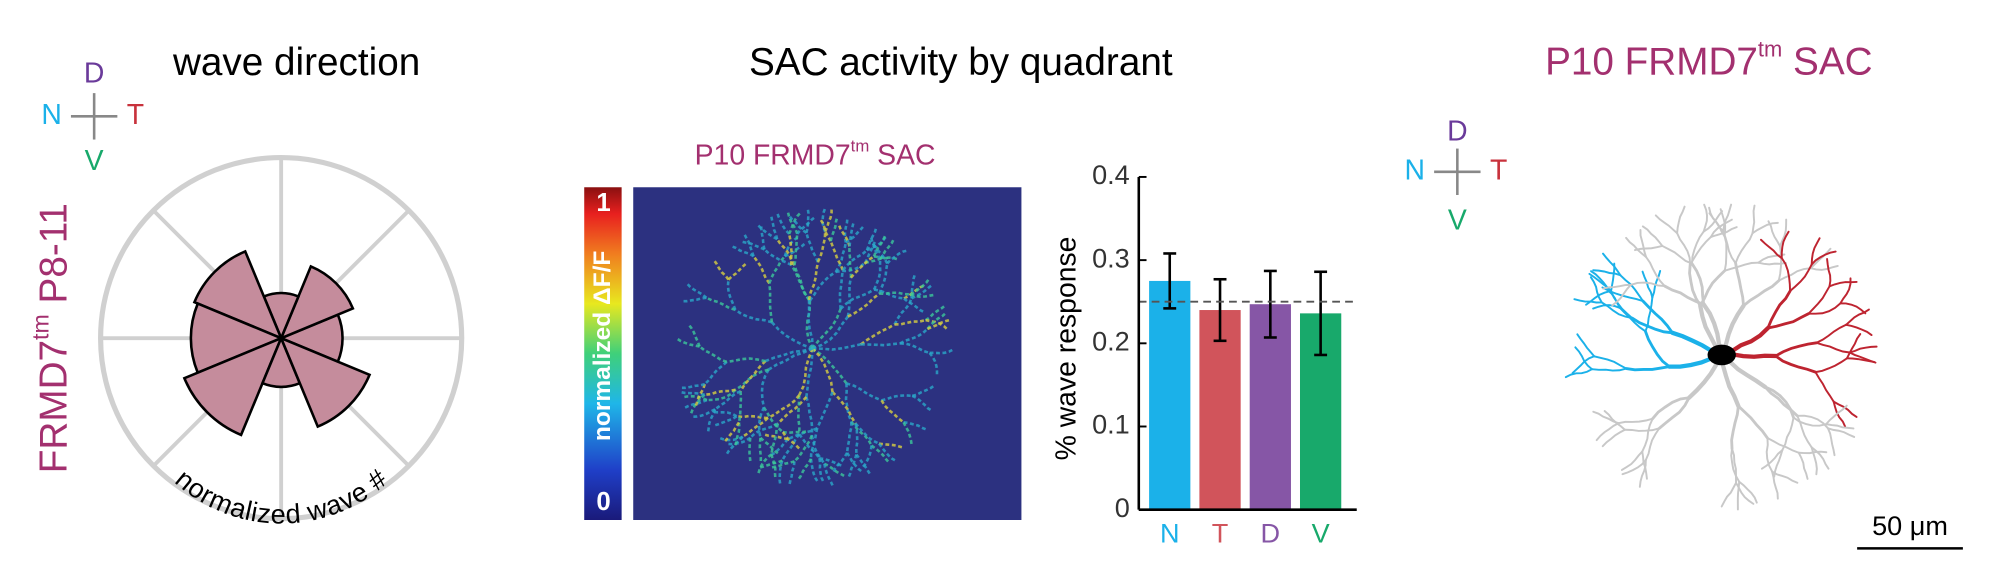 The image size is (1999, 577). Describe the element at coordinates (603, 502) in the screenshot. I see `colorbar-tick-label: 0` at that location.